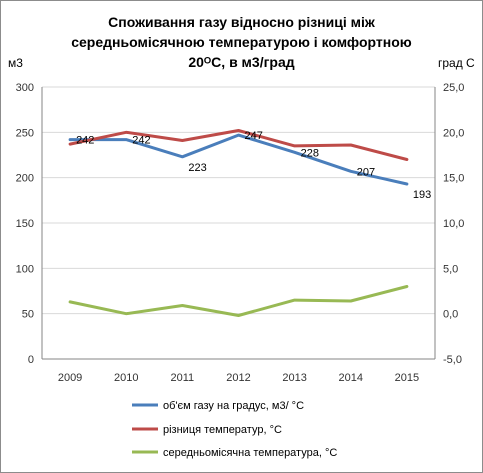 The height and width of the screenshot is (473, 483). Describe the element at coordinates (25, 88) in the screenshot. I see `left-tick-label: 300` at that location.